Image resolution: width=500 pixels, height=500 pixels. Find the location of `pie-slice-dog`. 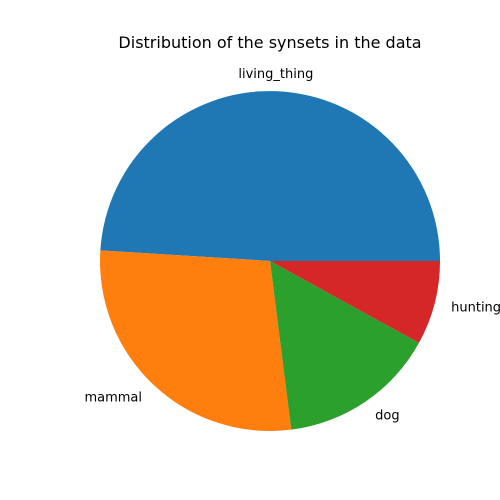

pie-slice-dog is located at coordinates (344, 345).